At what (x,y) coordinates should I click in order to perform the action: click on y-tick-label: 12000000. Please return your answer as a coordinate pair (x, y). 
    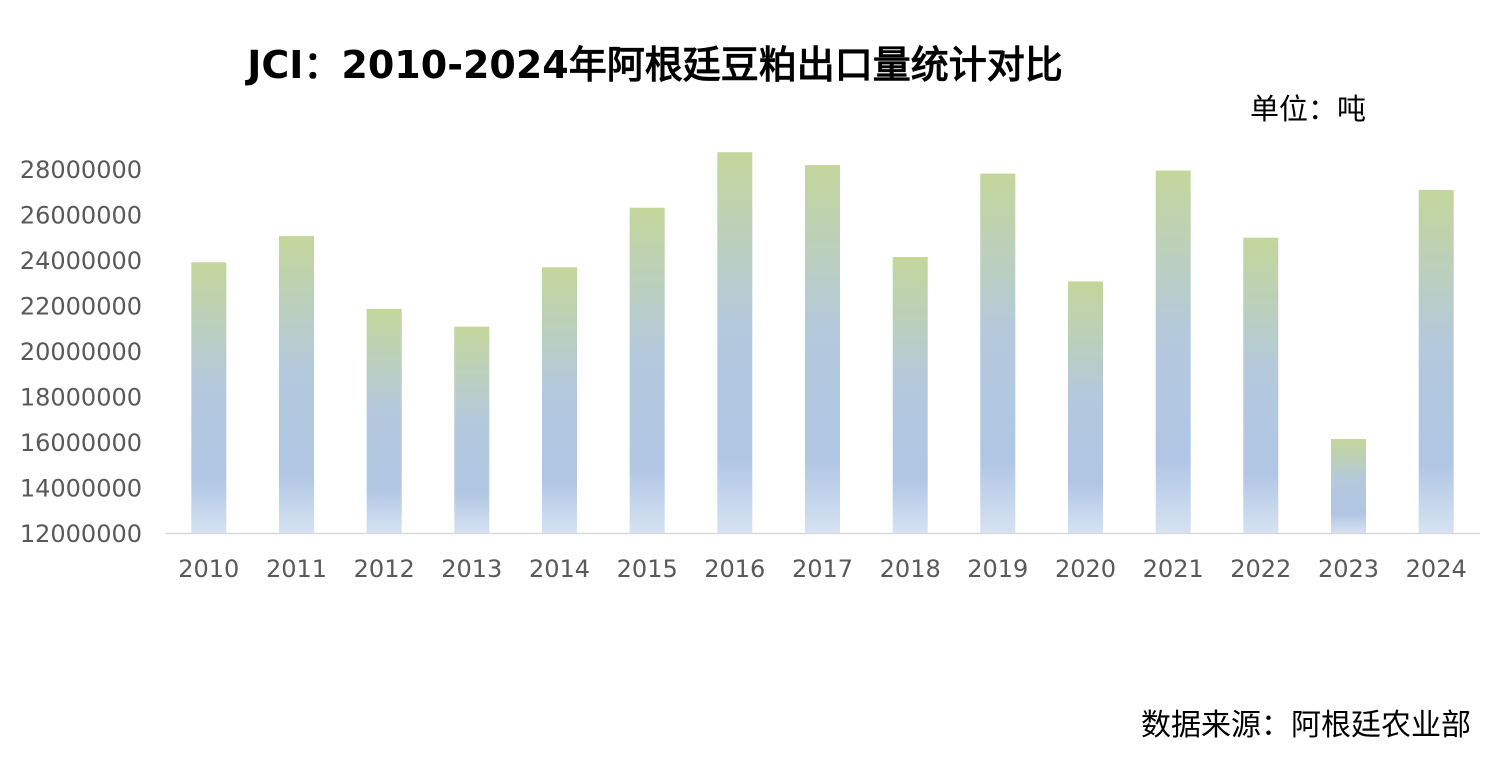
    Looking at the image, I should click on (81, 534).